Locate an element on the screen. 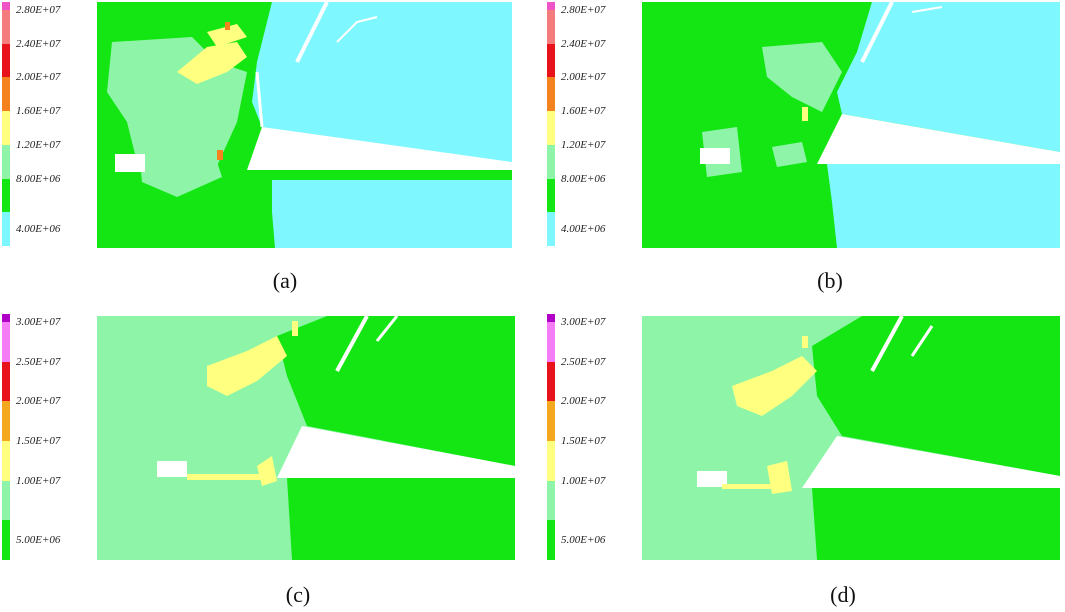 The image size is (1065, 612). panel-caption: (a) is located at coordinates (285, 280).